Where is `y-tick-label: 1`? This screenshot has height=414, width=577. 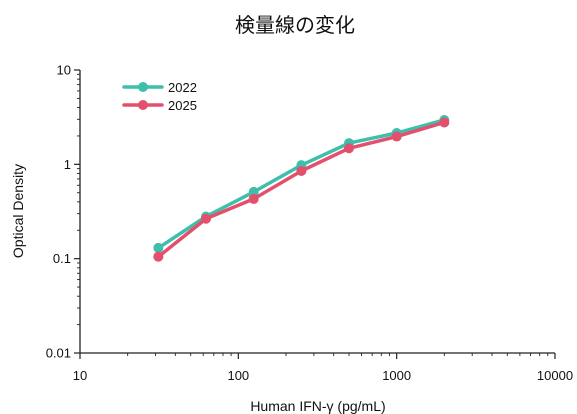
y-tick-label: 1 is located at coordinates (67, 164).